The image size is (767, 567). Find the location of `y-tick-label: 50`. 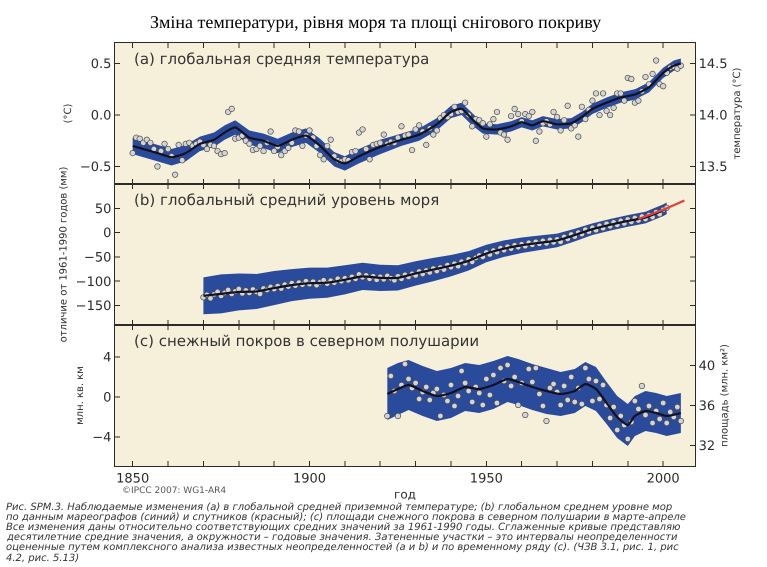

y-tick-label: 50 is located at coordinates (103, 209).